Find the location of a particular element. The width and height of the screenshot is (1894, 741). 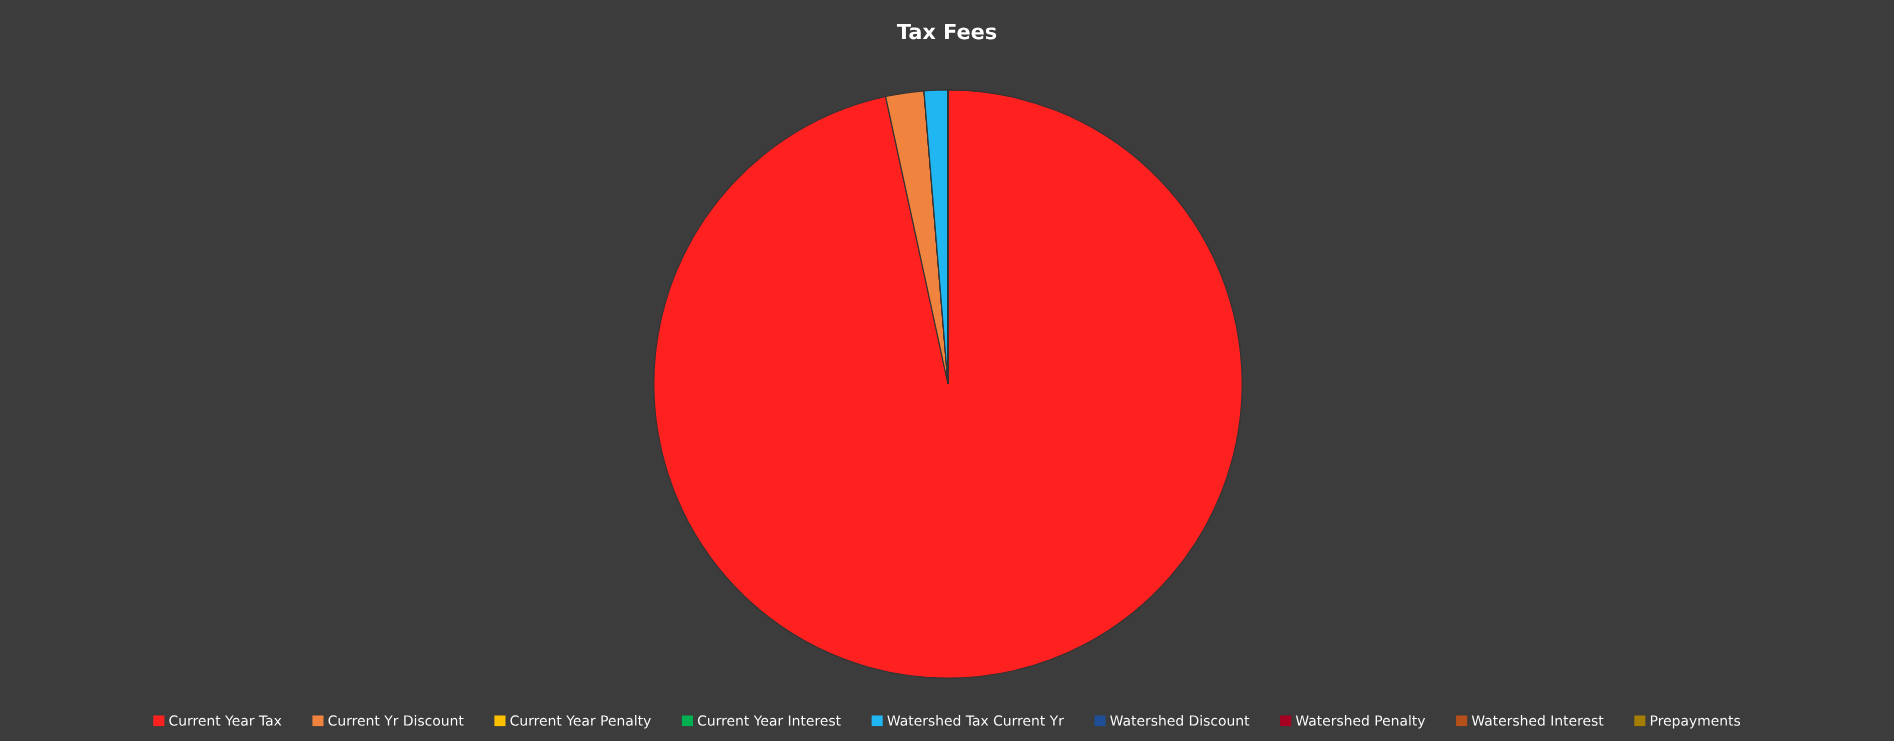

legend-label: Prepayments is located at coordinates (1695, 722).